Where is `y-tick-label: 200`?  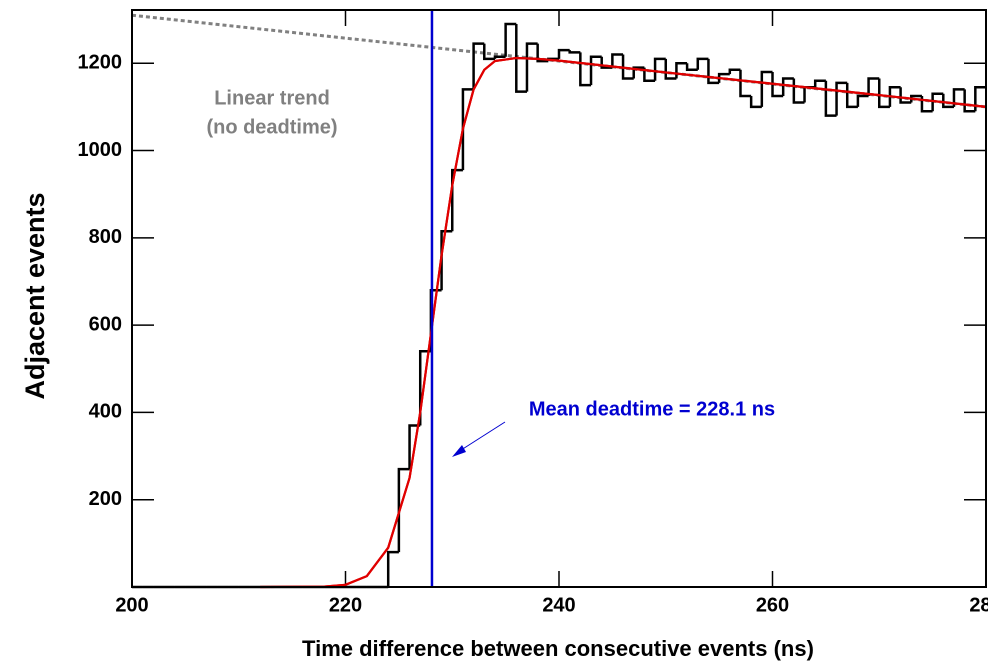
y-tick-label: 200 is located at coordinates (105, 499).